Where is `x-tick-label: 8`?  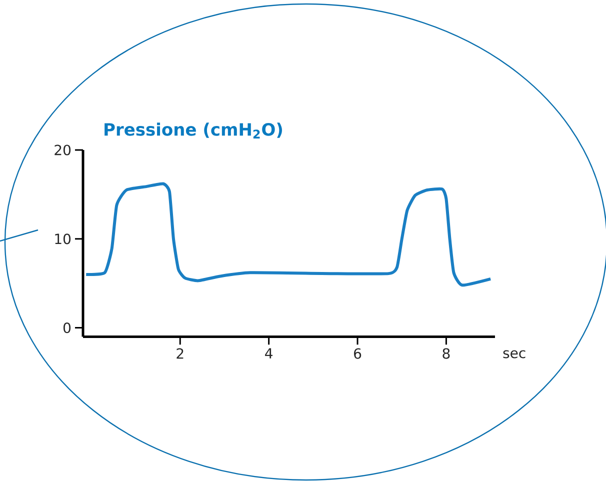
x-tick-label: 8 is located at coordinates (446, 353).